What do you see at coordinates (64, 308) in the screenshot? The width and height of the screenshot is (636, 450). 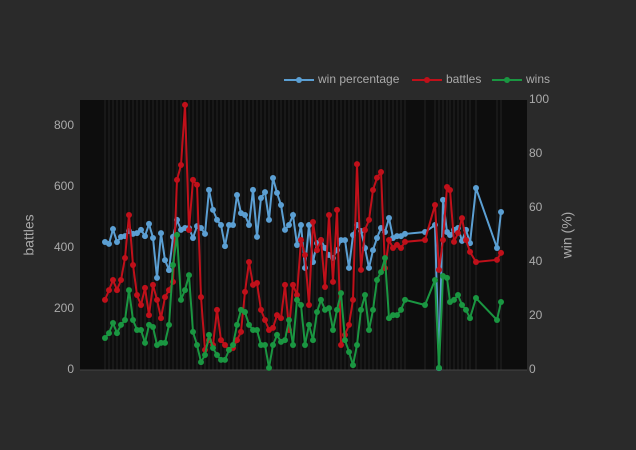 I see `y-tick-label: 200` at bounding box center [64, 308].